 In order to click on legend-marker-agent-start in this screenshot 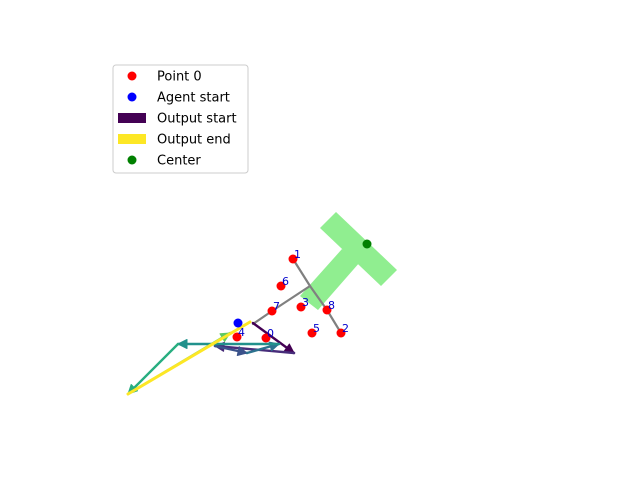, I will do `click(132, 97)`.